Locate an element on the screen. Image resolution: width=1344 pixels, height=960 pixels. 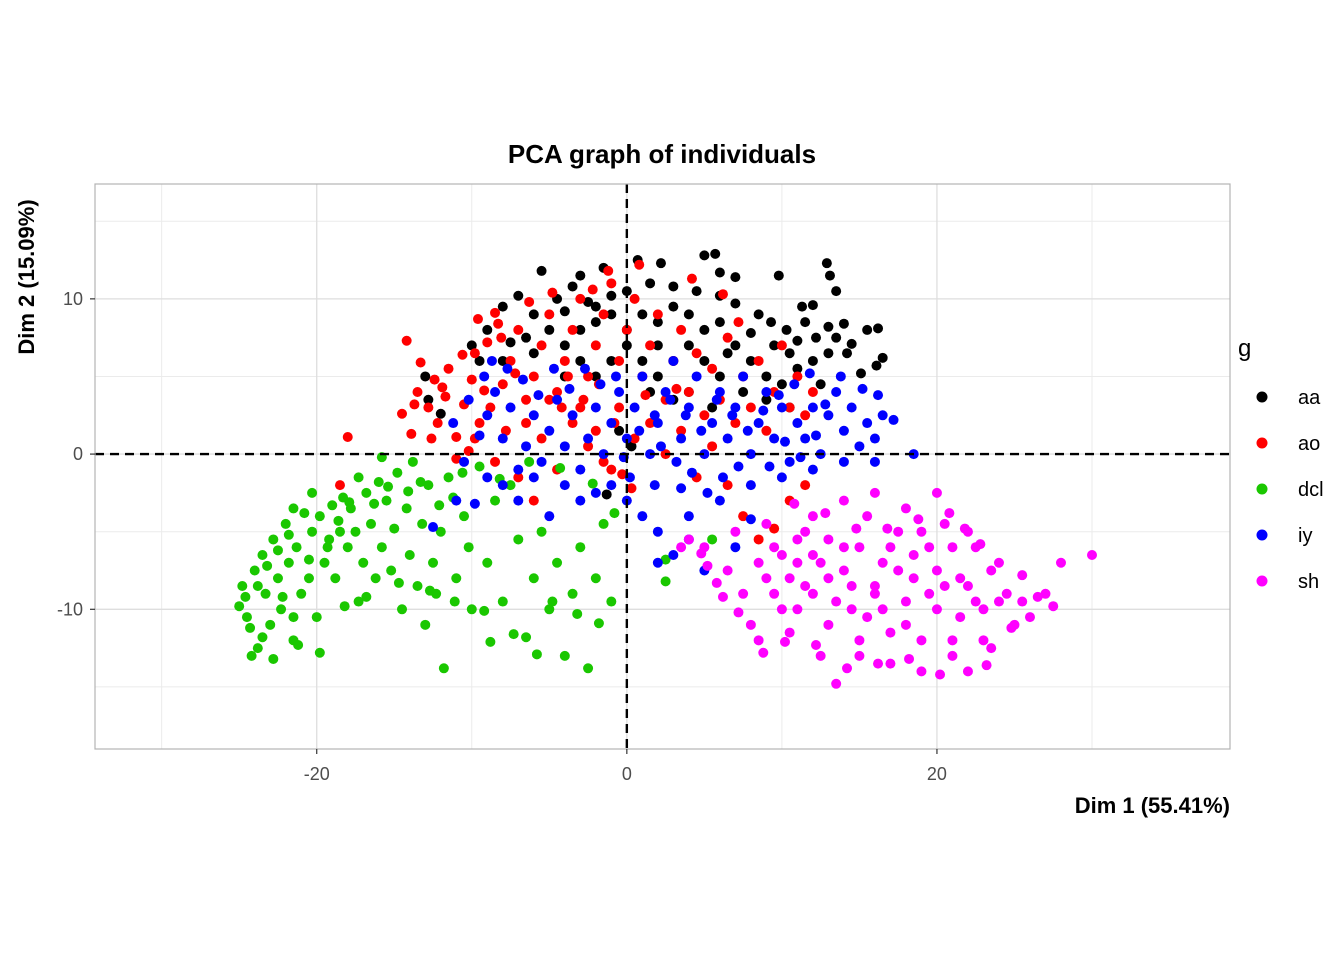
legend-item-dcl: dcl is located at coordinates (1290, 490).